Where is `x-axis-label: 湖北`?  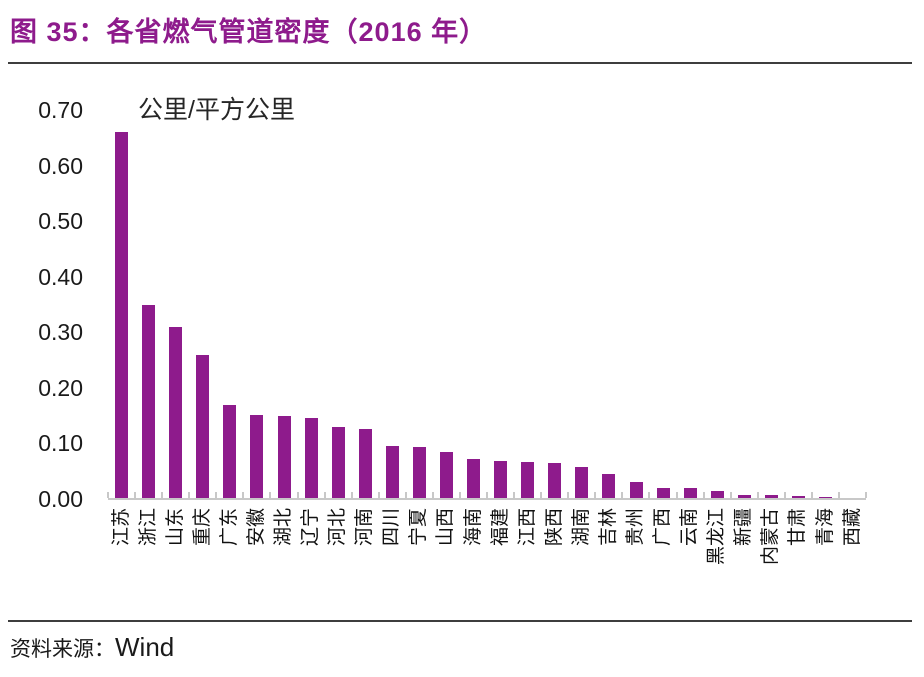 x-axis-label: 湖北 is located at coordinates (283, 527).